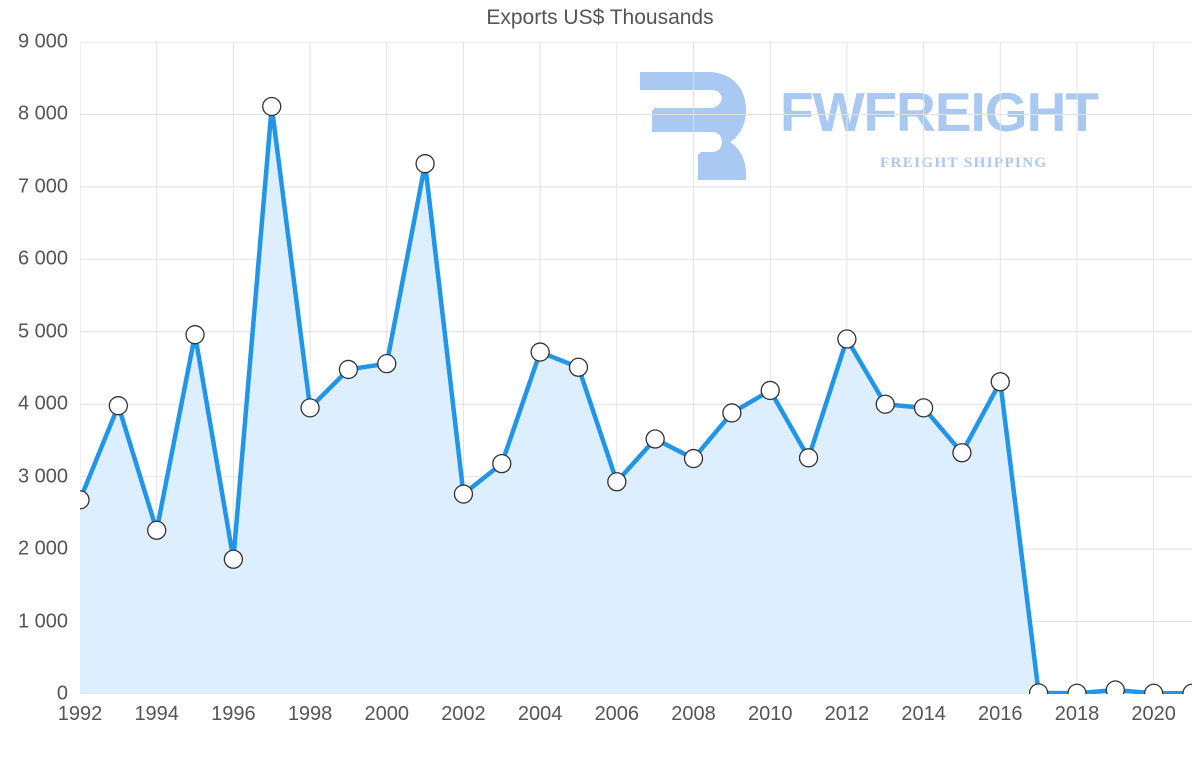 This screenshot has width=1200, height=763. Describe the element at coordinates (42, 186) in the screenshot. I see `y-axis-tick-label: 7 000` at that location.